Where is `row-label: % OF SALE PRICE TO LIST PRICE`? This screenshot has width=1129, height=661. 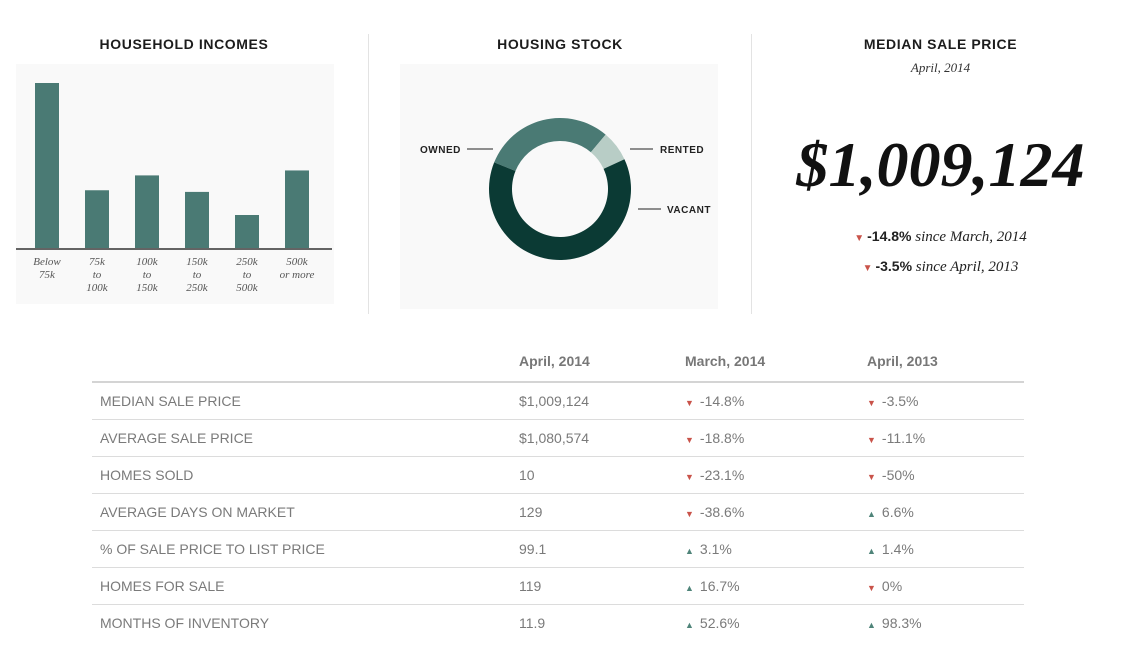 row-label: % OF SALE PRICE TO LIST PRICE is located at coordinates (301, 549).